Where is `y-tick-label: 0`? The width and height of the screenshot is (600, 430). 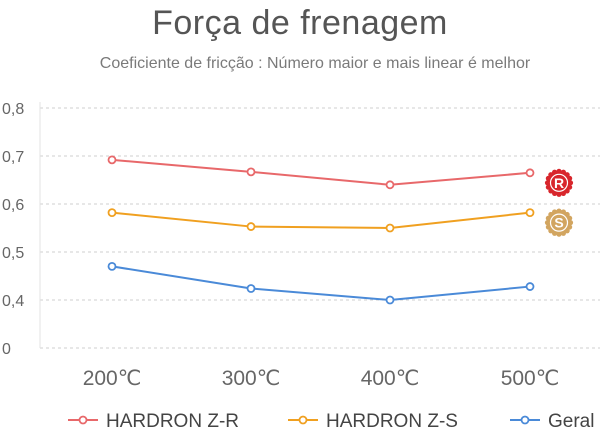
y-tick-label: 0 is located at coordinates (6, 349).